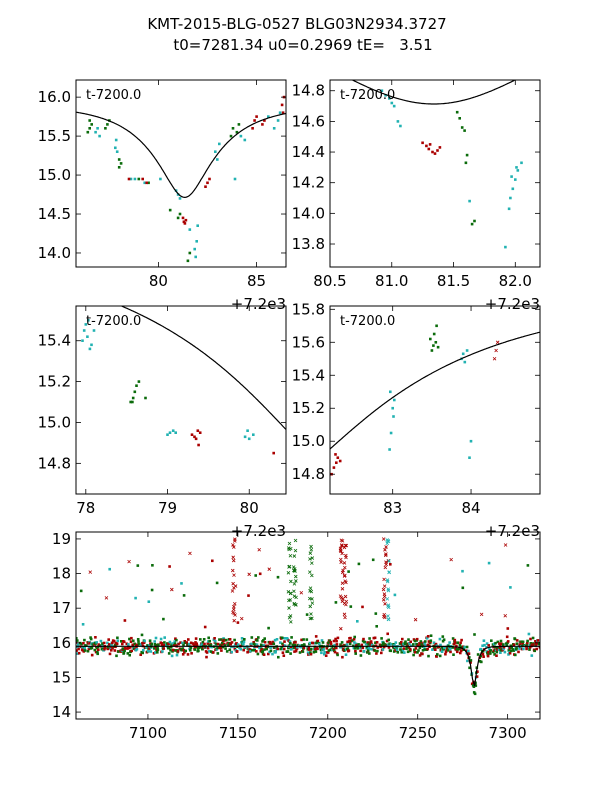 Image resolution: width=600 pixels, height=800 pixels. Describe the element at coordinates (308, 342) in the screenshot. I see `y-tick-label: 15.6` at that location.